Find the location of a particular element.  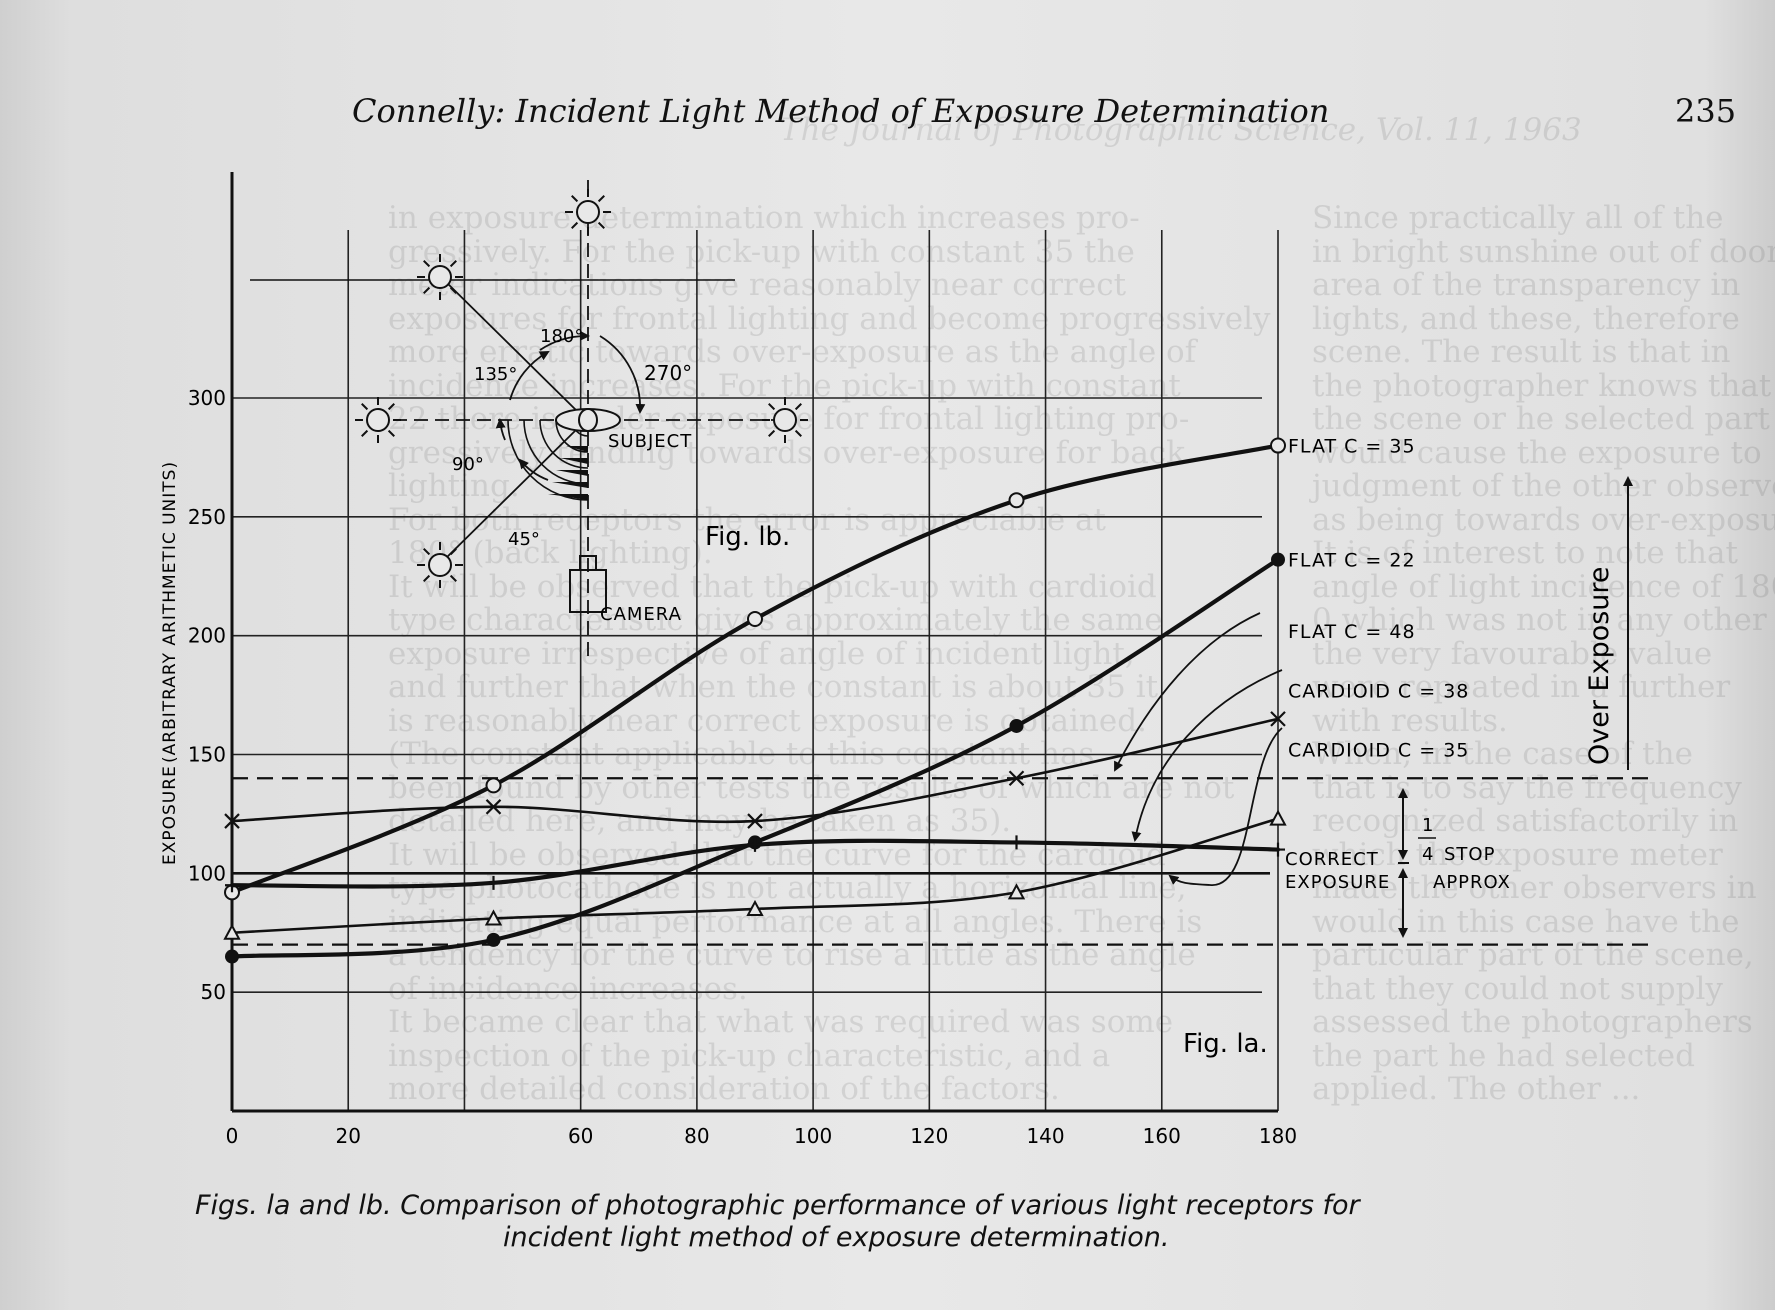

page-number: 235 is located at coordinates (1706, 111).